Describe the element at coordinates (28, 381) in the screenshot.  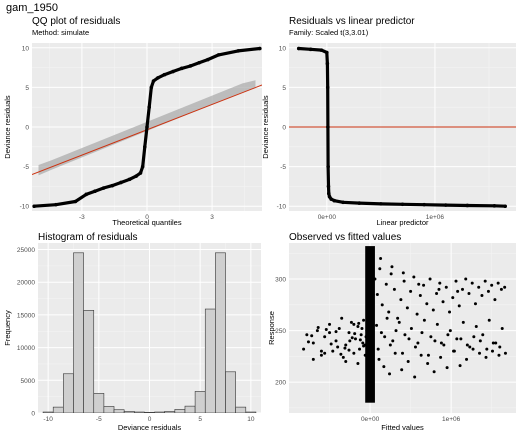
I see `y-tick-label-hist: 5000` at that location.